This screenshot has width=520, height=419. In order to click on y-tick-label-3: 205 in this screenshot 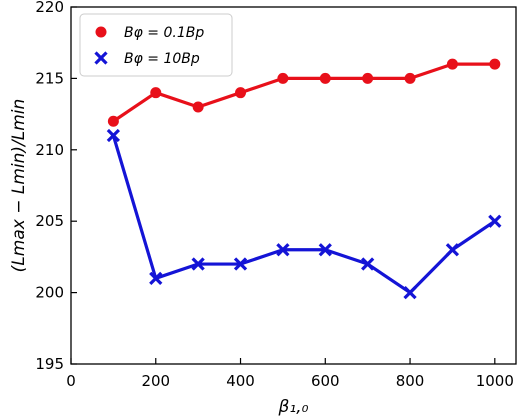, I will do `click(49, 221)`.